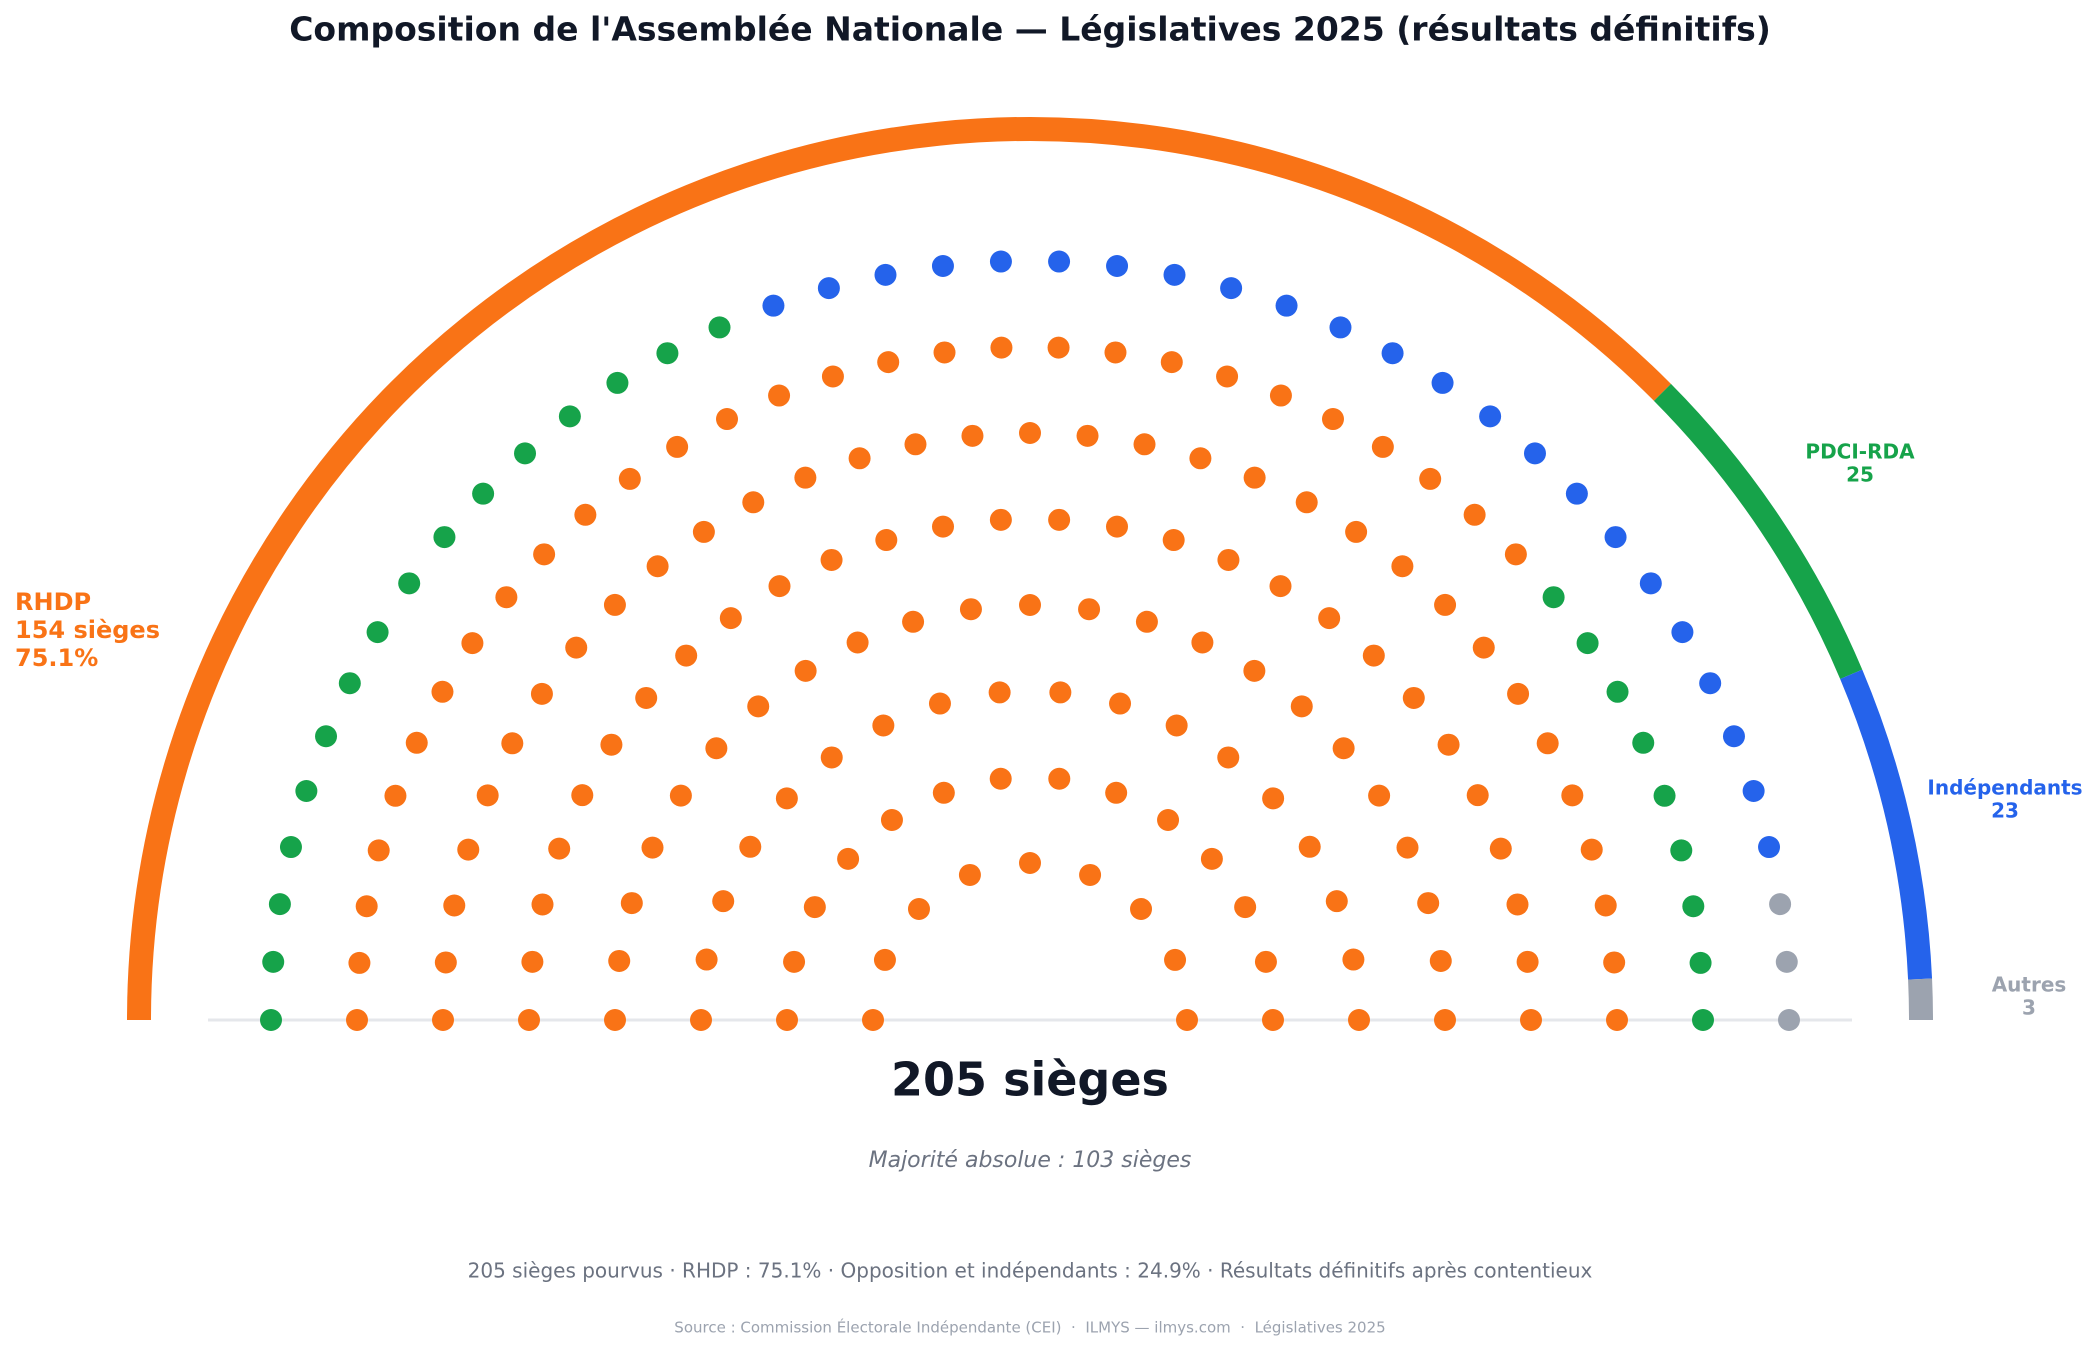 The image size is (2100, 1350). Describe the element at coordinates (1860, 475) in the screenshot. I see `party-seats: 25` at that location.